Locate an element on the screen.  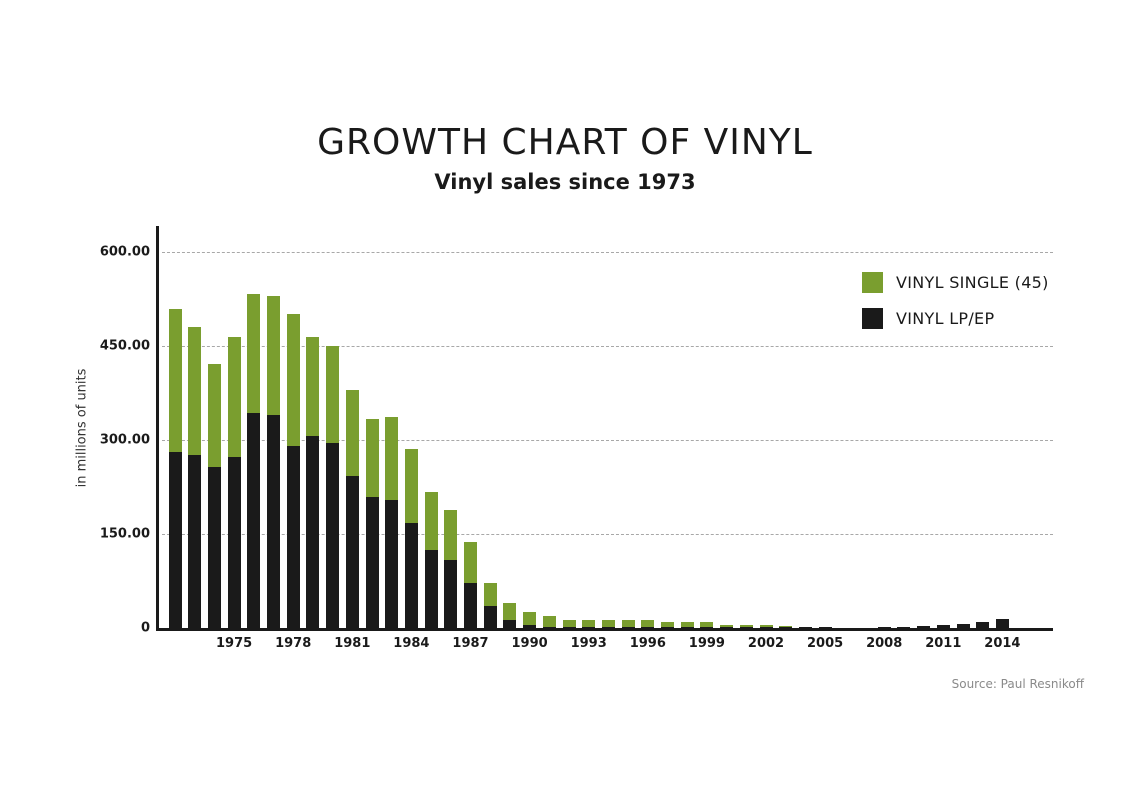
x-tick-label: 2008 is located at coordinates (884, 643).